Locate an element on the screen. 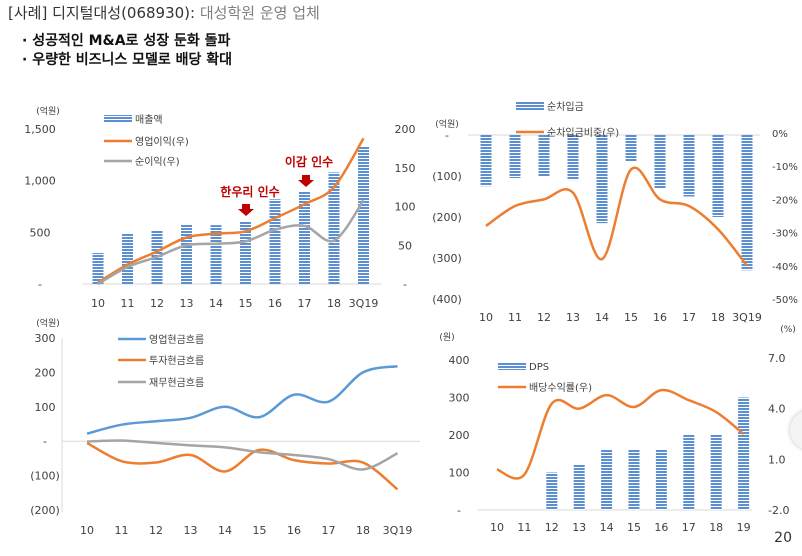 The height and width of the screenshot is (556, 802). chart1-x-tick: 12 is located at coordinates (157, 303).